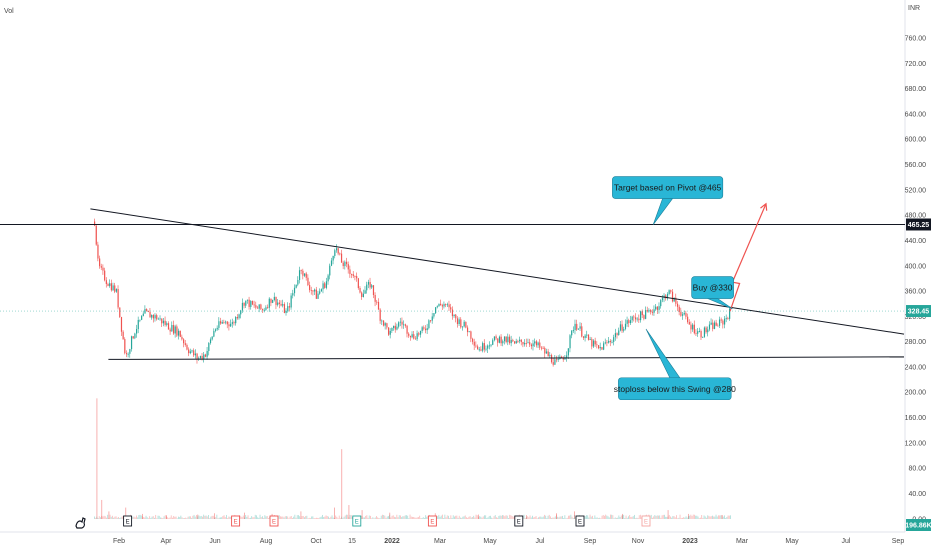  I want to click on earnings-marker-label: E, so click(580, 523).